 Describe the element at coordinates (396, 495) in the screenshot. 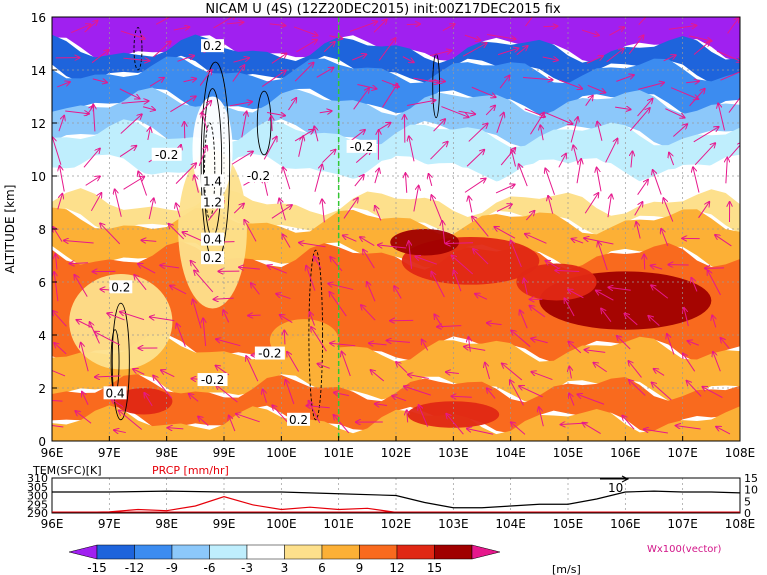

I see `sub-grid` at that location.